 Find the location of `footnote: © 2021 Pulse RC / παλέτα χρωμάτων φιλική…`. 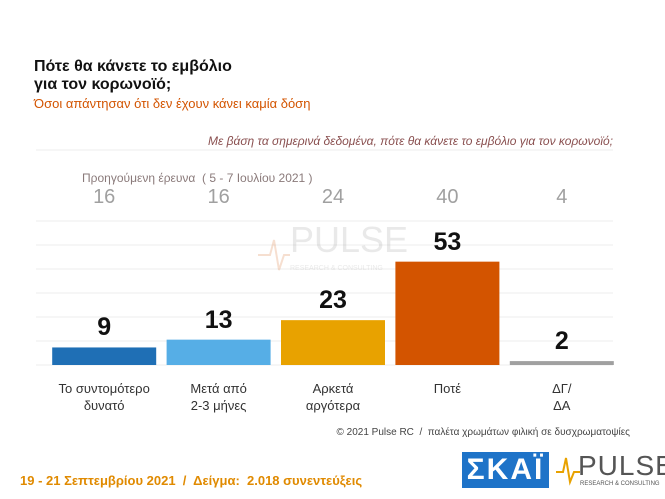

footnote: © 2021 Pulse RC / παλέτα χρωμάτων φιλική… is located at coordinates (483, 432).